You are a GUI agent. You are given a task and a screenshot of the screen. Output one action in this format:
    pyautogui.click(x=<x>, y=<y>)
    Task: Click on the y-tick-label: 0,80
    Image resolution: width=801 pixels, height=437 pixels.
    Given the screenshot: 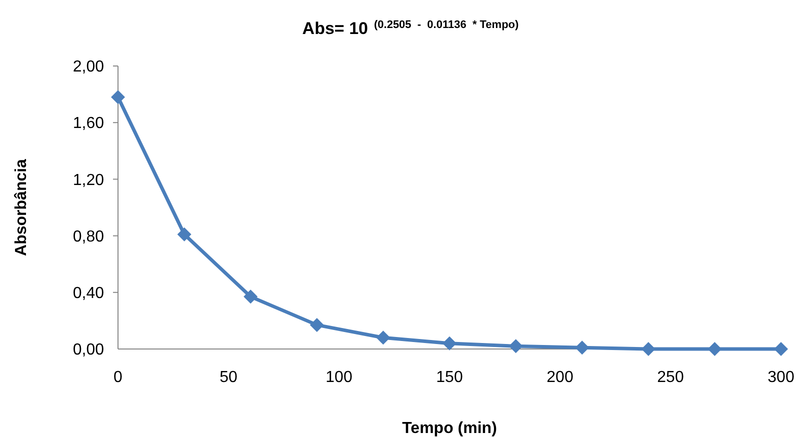 What is the action you would take?
    pyautogui.click(x=88, y=237)
    